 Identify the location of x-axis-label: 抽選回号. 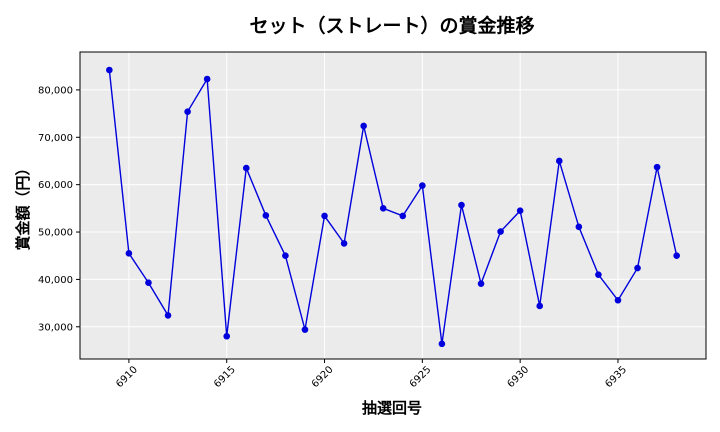
(392, 408).